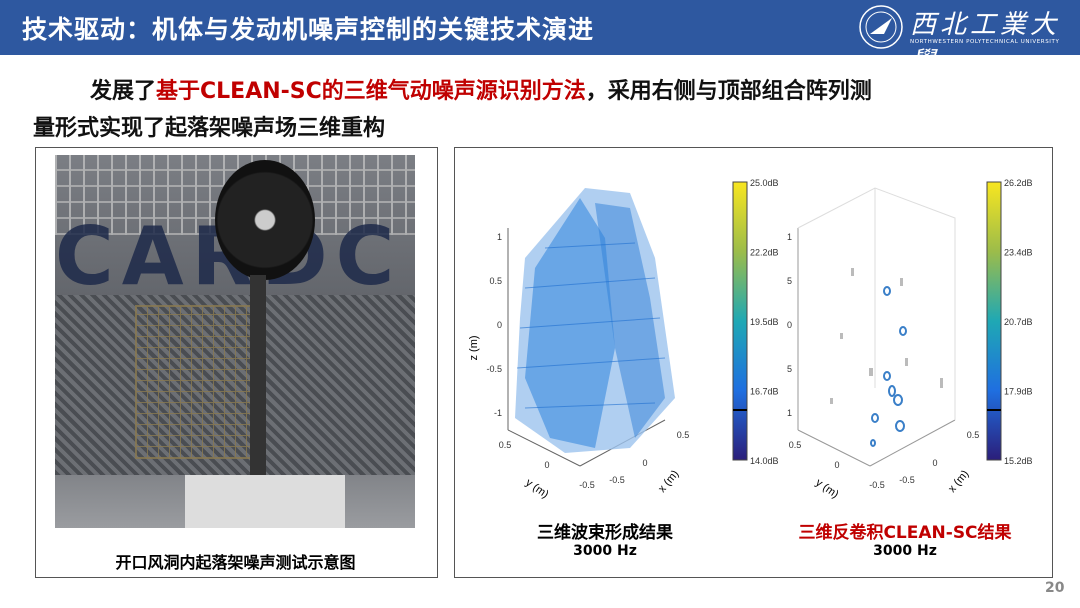  I want to click on y-axis-label: y (m), so click(536, 489).